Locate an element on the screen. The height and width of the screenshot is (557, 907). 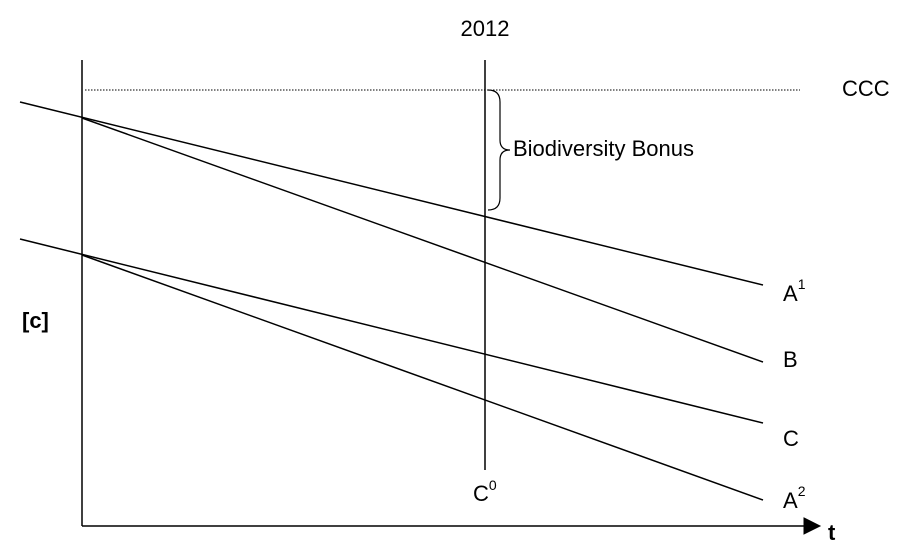
line-label: B is located at coordinates (790, 359).